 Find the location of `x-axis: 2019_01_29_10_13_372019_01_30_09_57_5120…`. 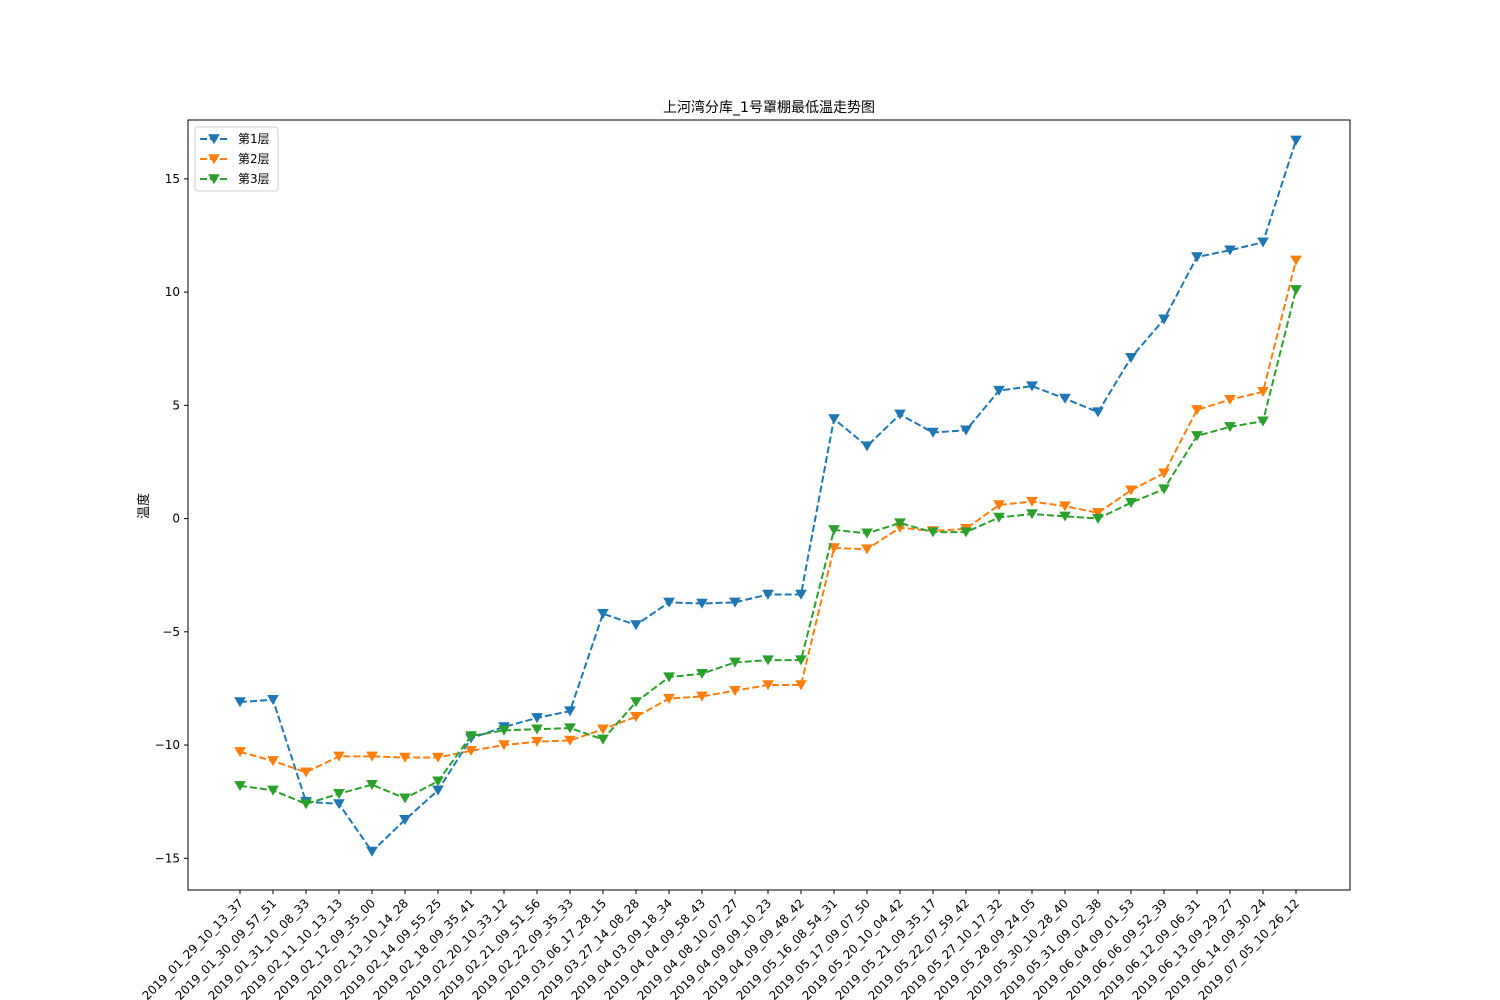

x-axis: 2019_01_29_10_13_372019_01_30_09_57_5120… is located at coordinates (720, 945).